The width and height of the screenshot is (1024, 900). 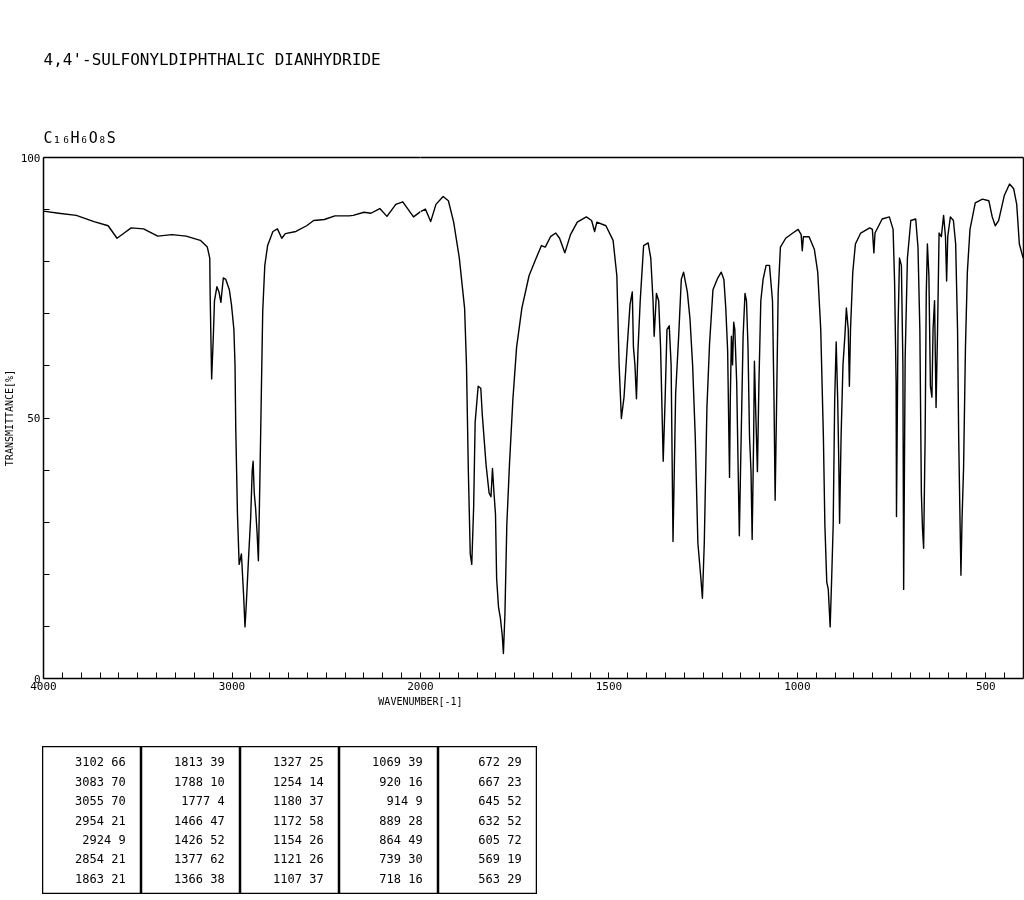 What do you see at coordinates (203, 801) in the screenshot?
I see `text: 1777 4` at bounding box center [203, 801].